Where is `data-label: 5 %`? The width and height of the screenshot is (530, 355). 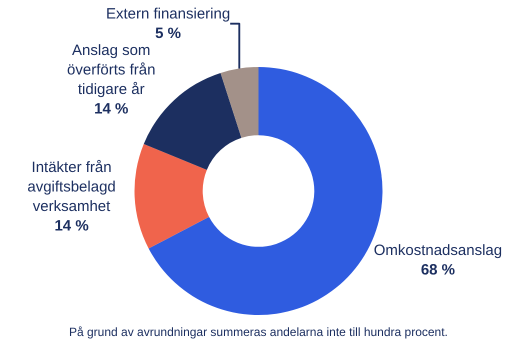
data-label: 5 % is located at coordinates (168, 33).